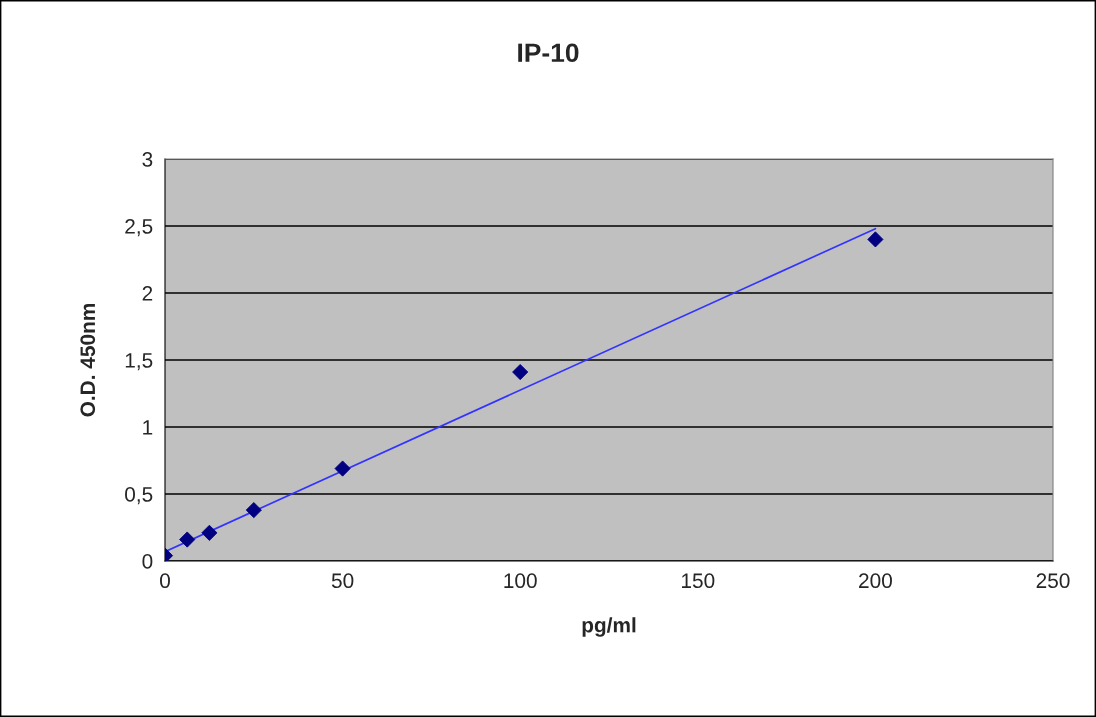 The height and width of the screenshot is (717, 1096). What do you see at coordinates (139, 362) in the screenshot?
I see `y-tick-label: 1,5` at bounding box center [139, 362].